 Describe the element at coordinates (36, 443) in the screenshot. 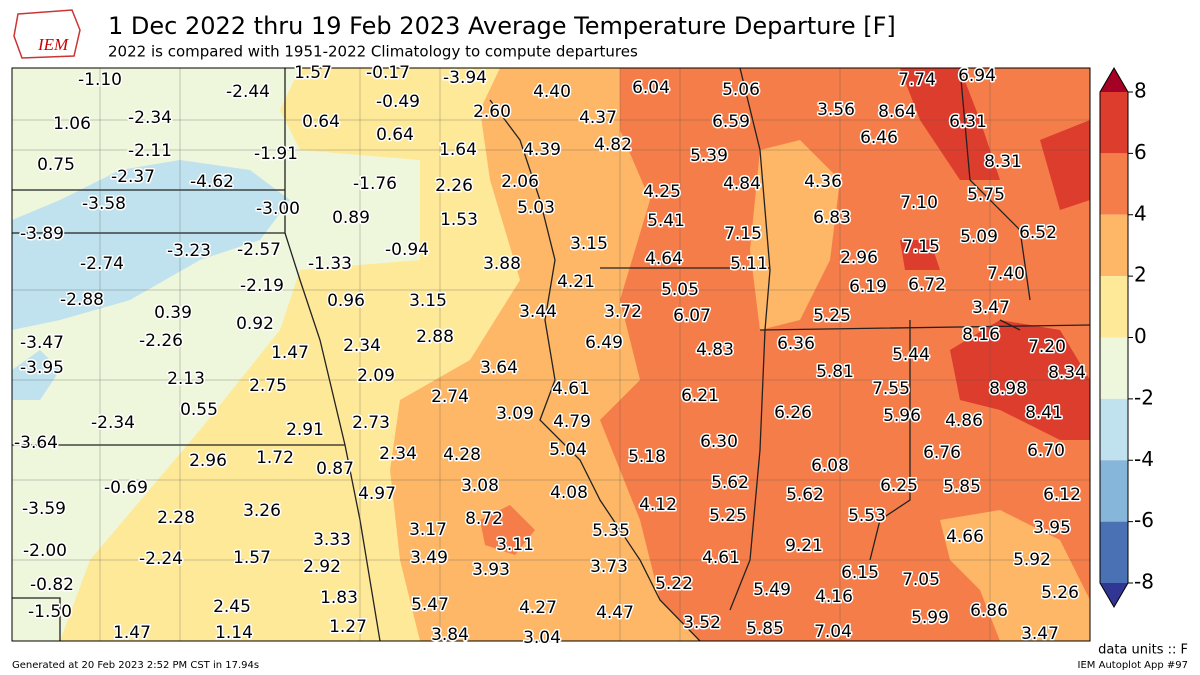

I see `station-value: -3.64` at that location.